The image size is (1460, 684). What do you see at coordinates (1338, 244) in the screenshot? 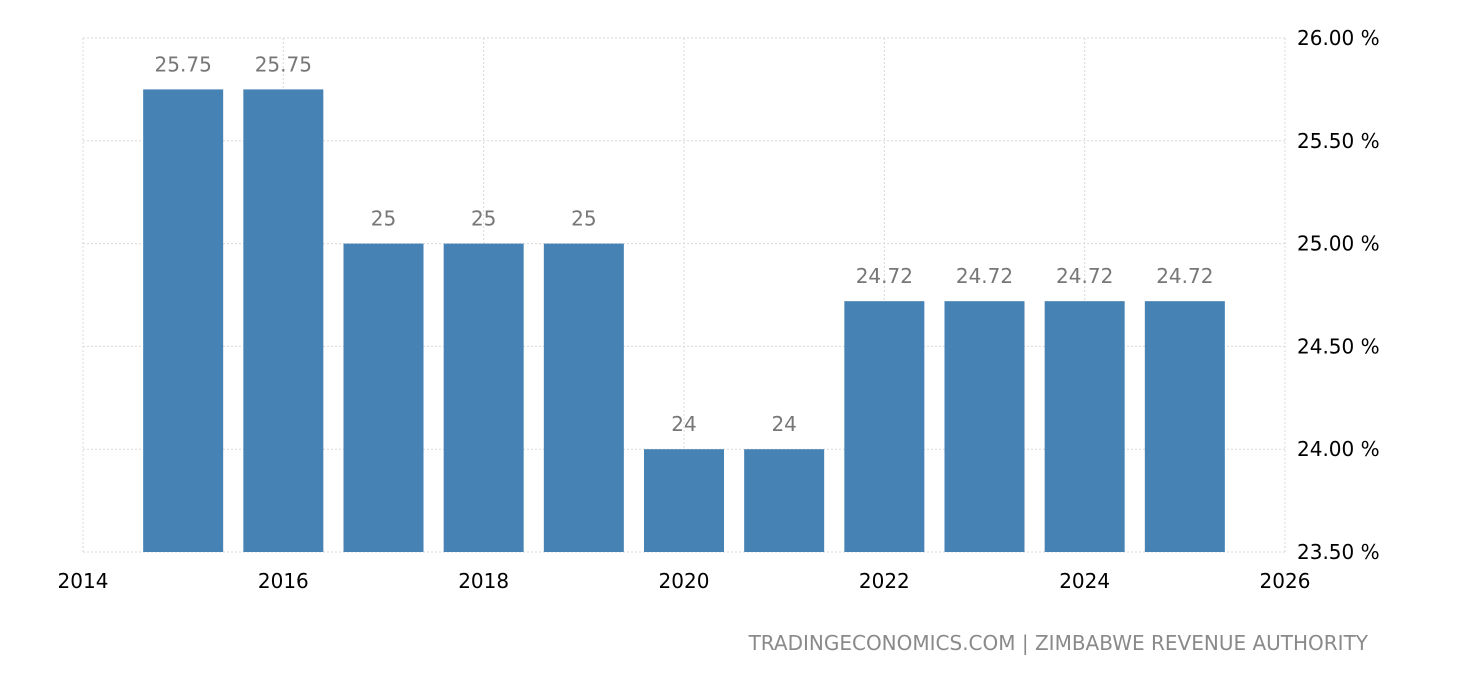
I see `y-tick-label: 25.00 %` at bounding box center [1338, 244].